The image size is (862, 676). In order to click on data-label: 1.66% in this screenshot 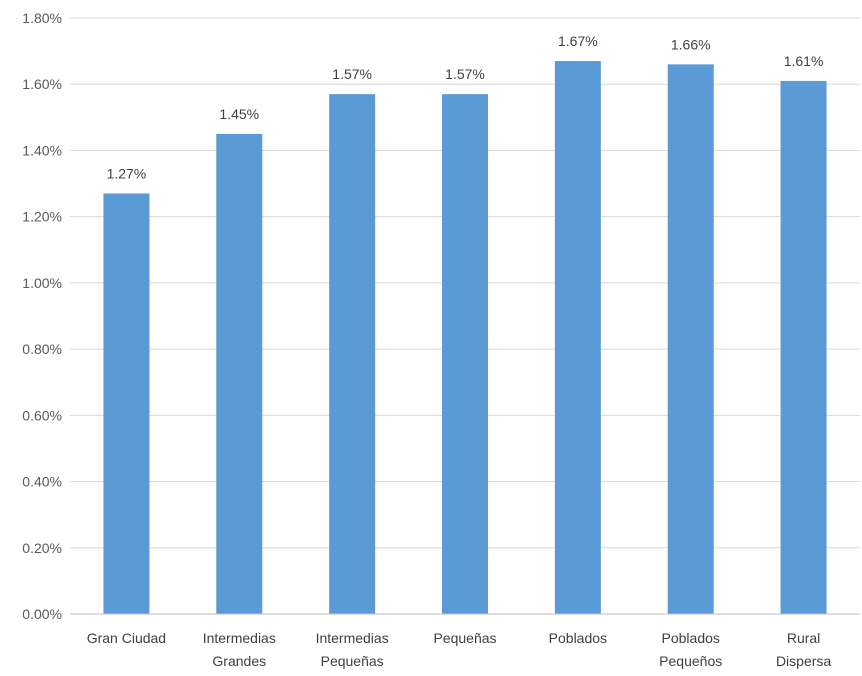, I will do `click(691, 44)`.